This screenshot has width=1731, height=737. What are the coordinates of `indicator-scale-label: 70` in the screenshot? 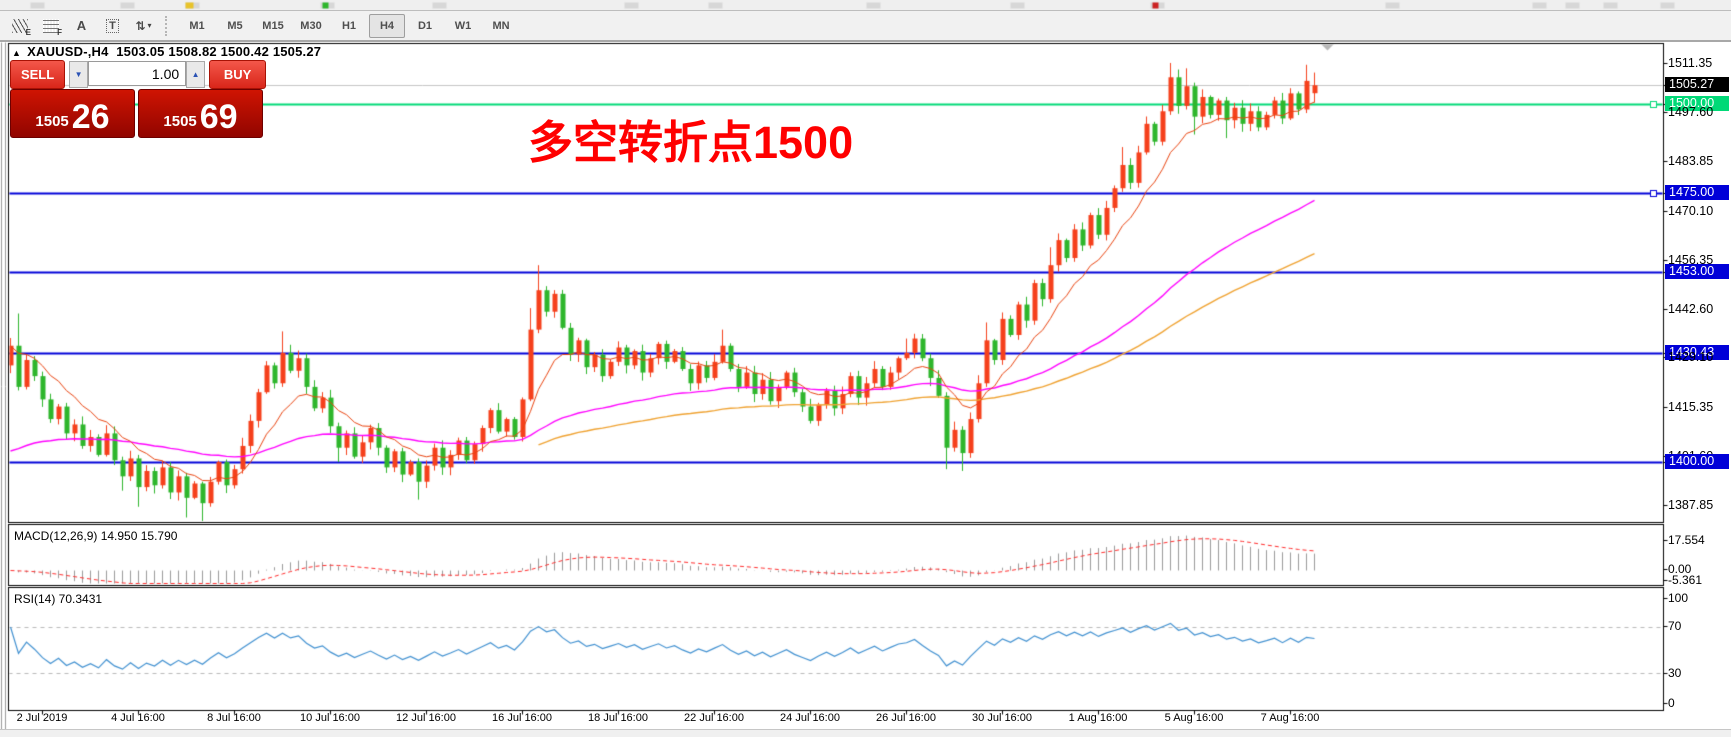 It's located at (1675, 626).